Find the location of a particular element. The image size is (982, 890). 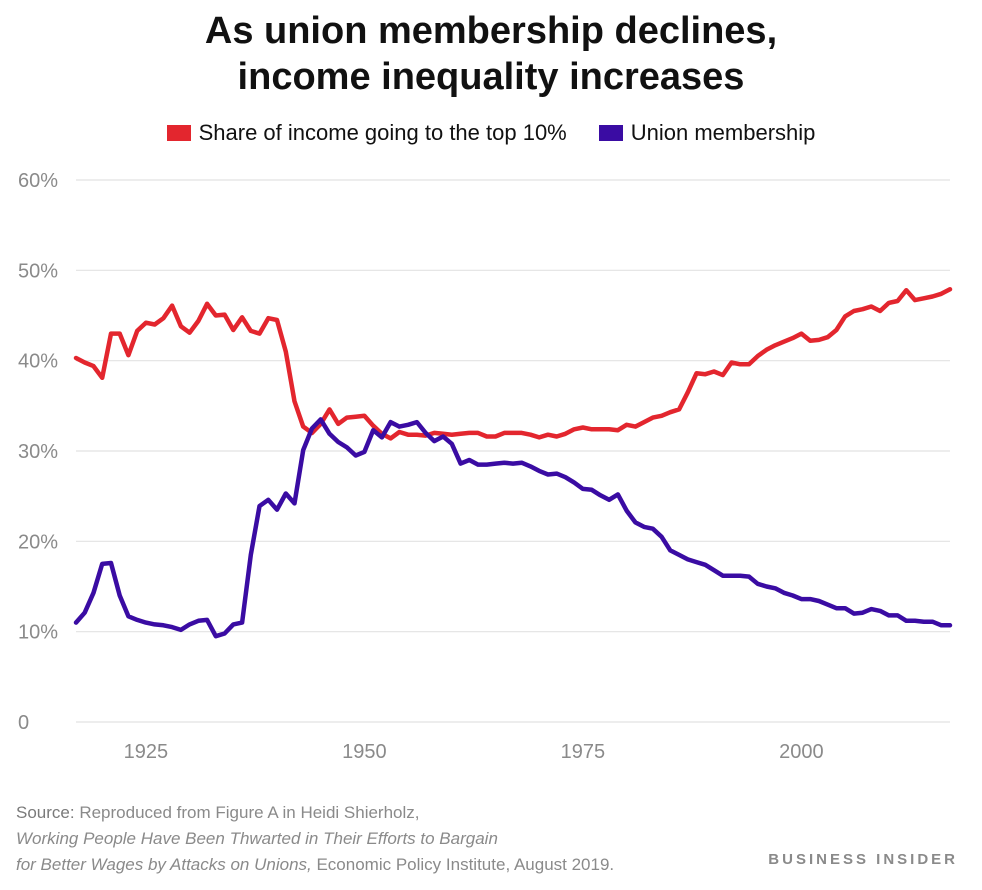

x-tick-label-1925: 1925 is located at coordinates (146, 752).